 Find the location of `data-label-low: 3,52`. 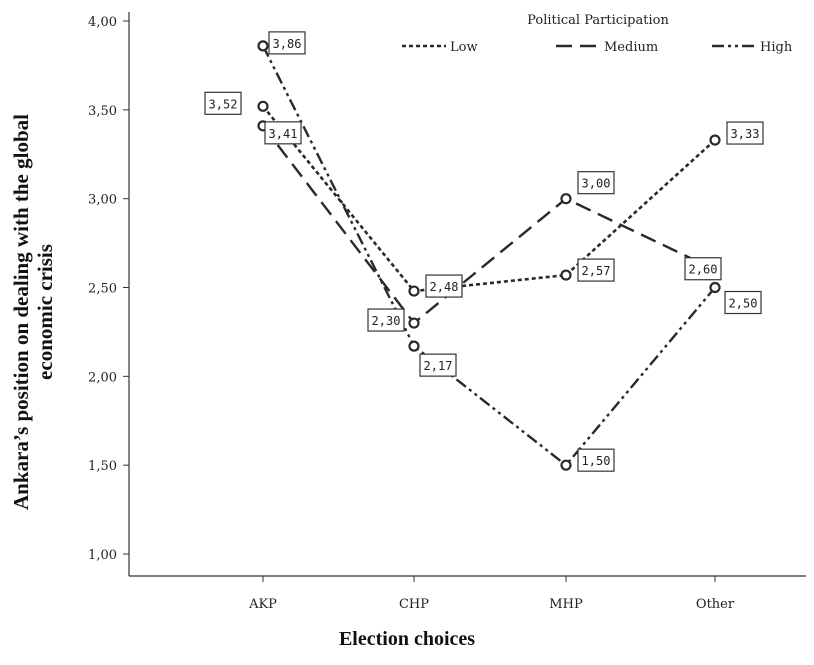

data-label-low: 3,52 is located at coordinates (223, 103).